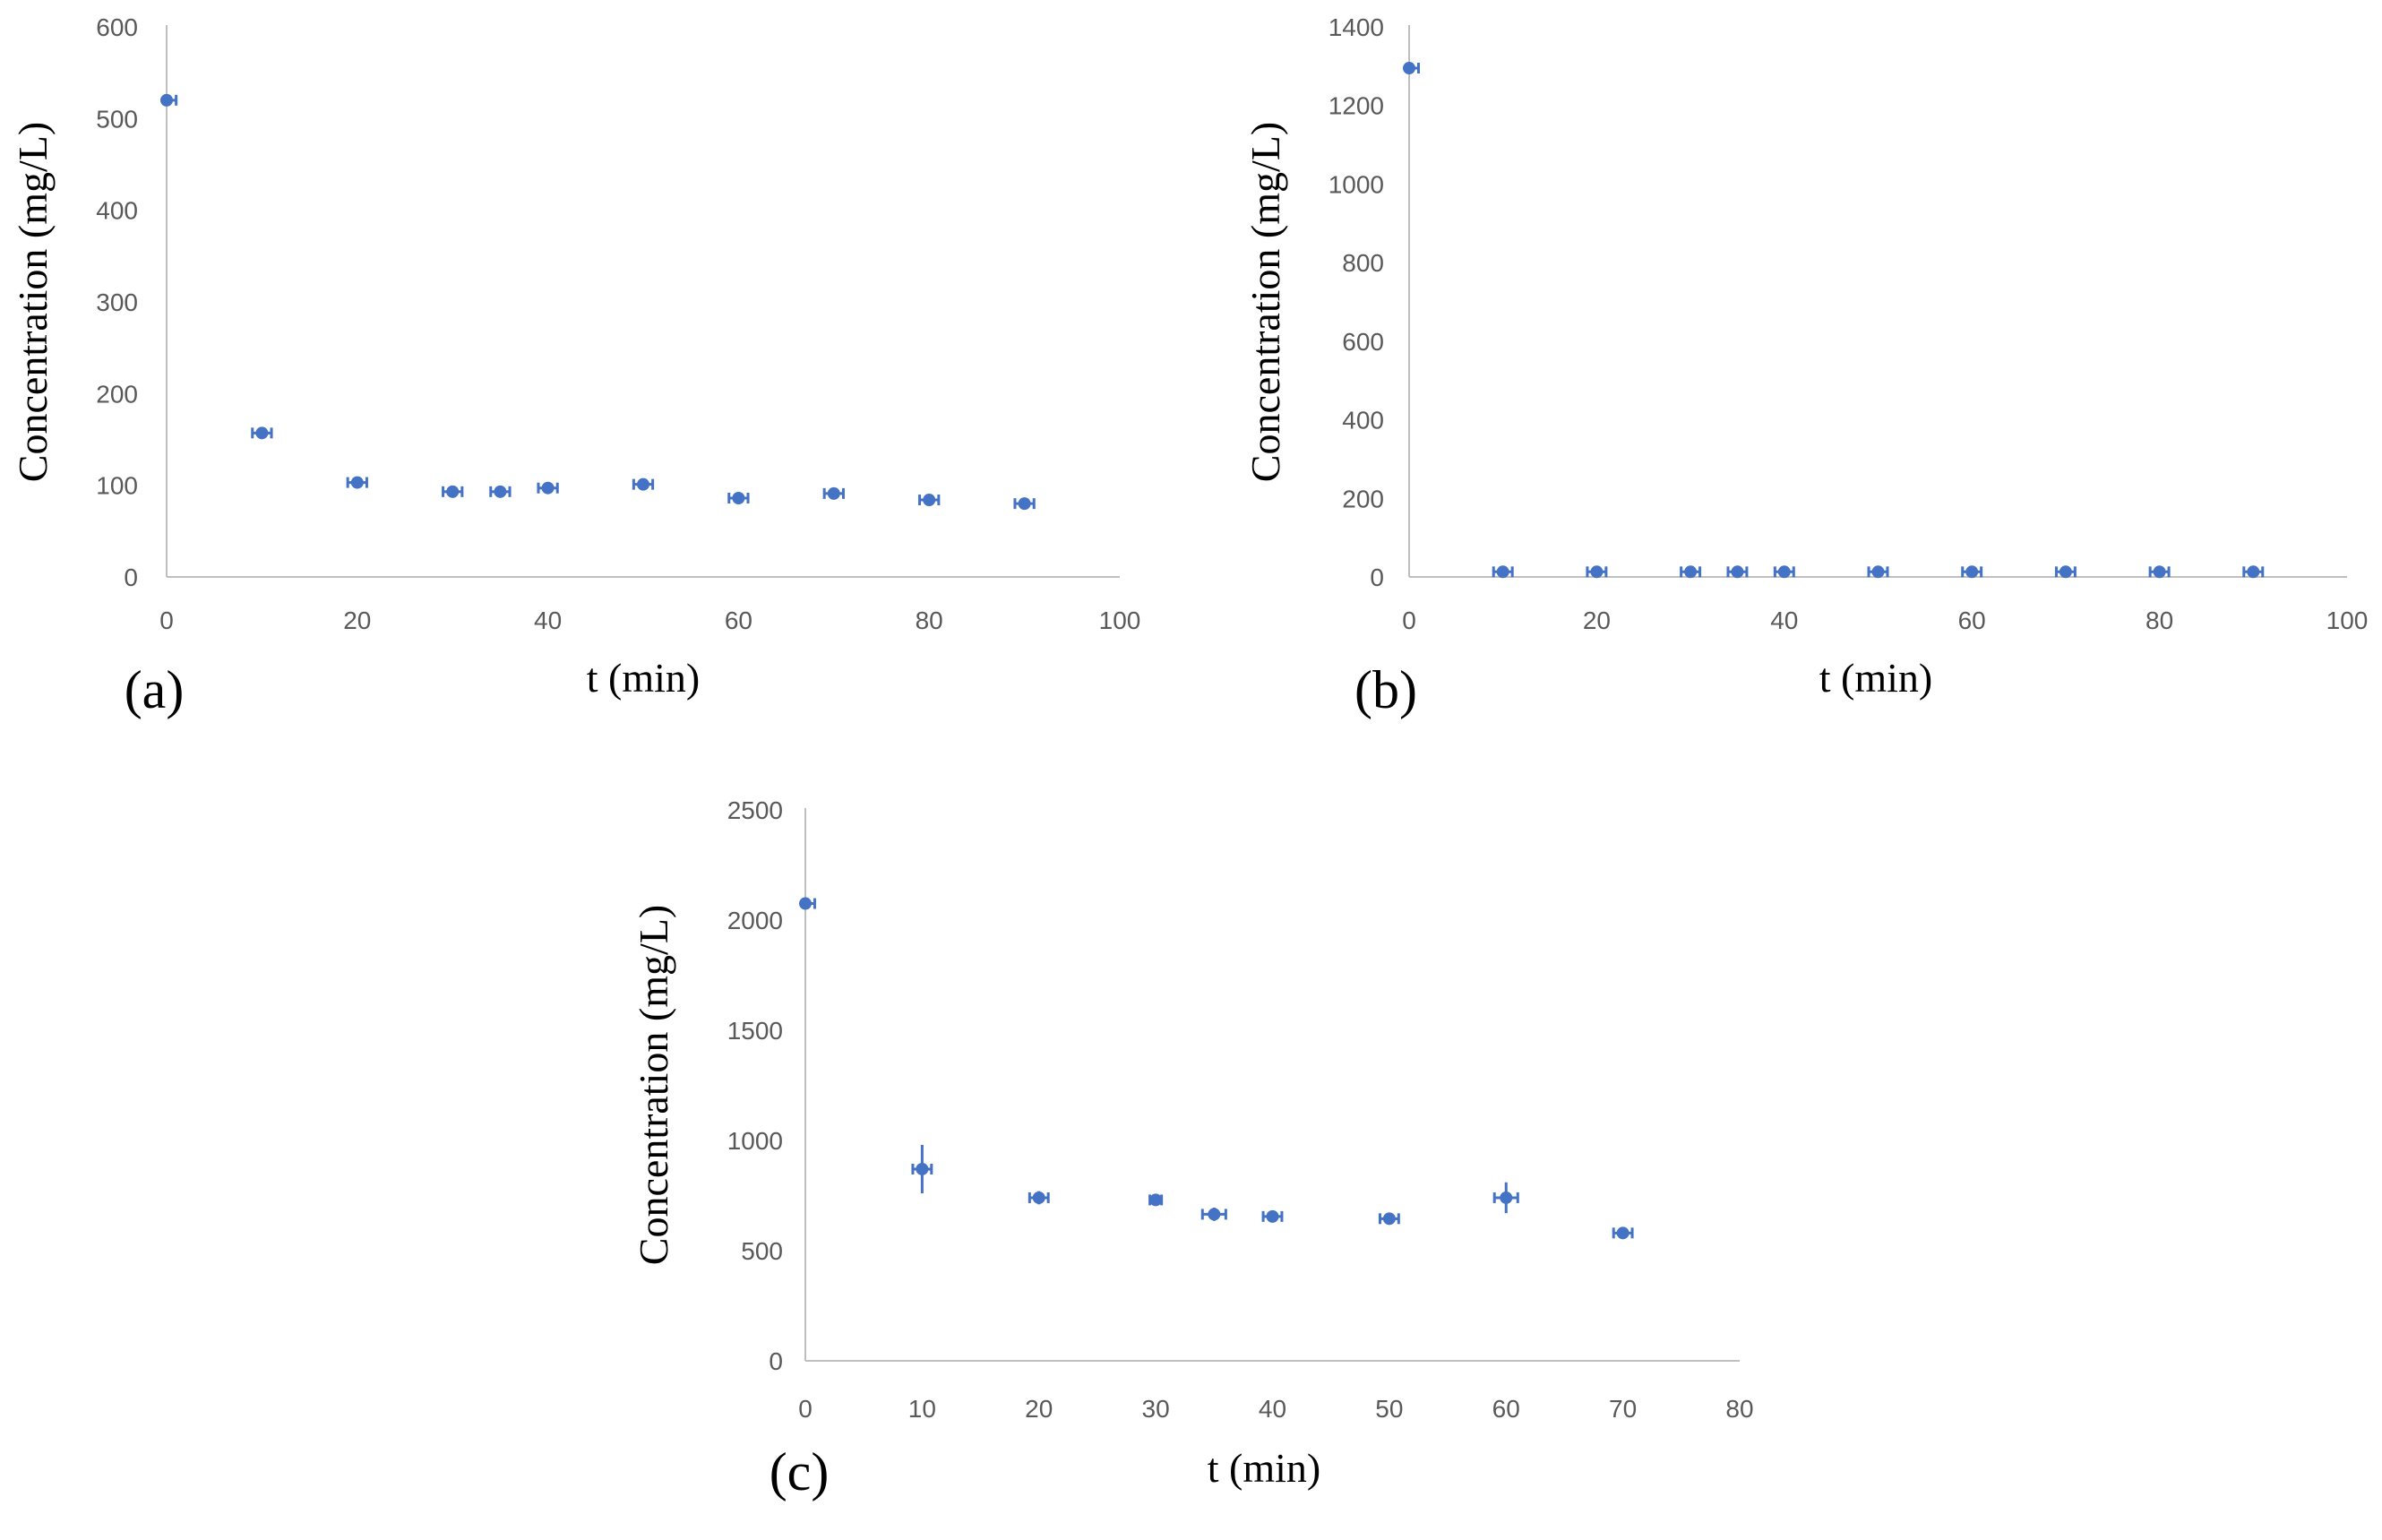  Describe the element at coordinates (755, 810) in the screenshot. I see `y-tick-label: 2500` at that location.